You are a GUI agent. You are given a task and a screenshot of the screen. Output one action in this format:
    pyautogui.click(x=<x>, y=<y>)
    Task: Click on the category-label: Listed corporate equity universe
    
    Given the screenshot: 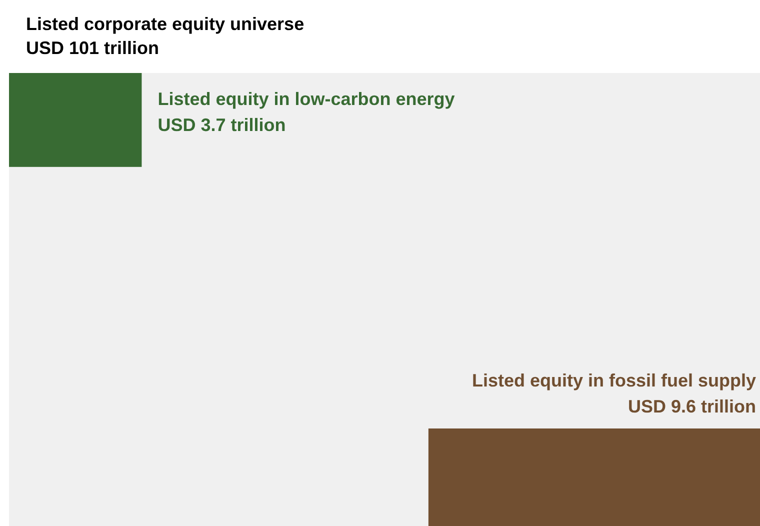 What is the action you would take?
    pyautogui.click(x=165, y=24)
    